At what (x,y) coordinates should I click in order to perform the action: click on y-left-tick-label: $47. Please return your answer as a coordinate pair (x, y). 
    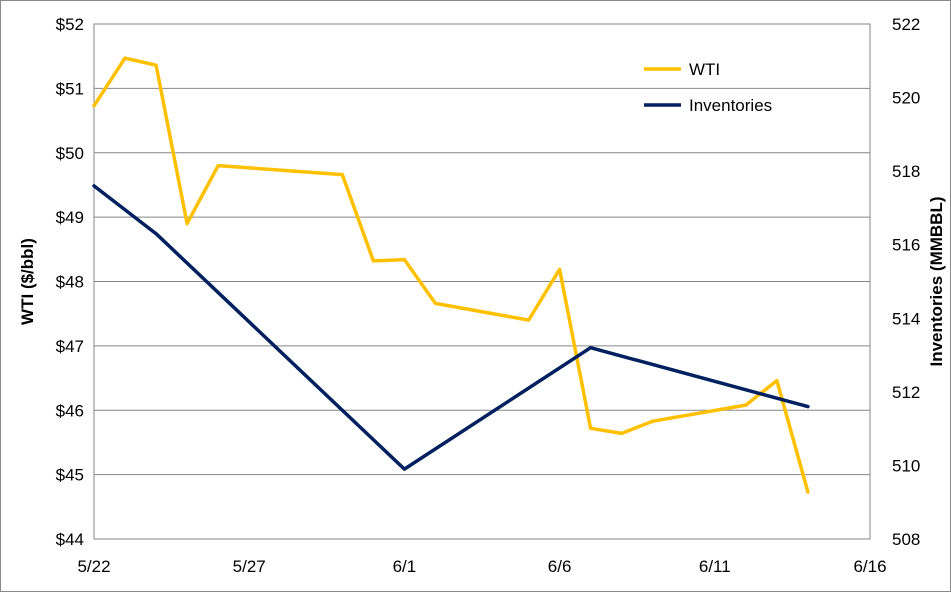
    Looking at the image, I should click on (70, 346).